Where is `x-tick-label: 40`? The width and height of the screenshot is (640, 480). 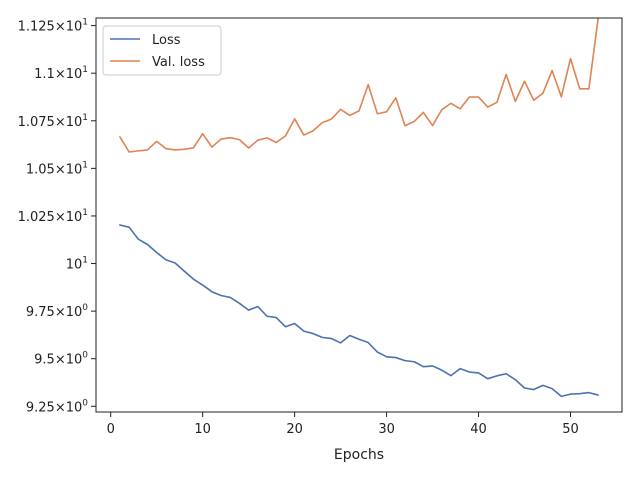
x-tick-label: 40 is located at coordinates (478, 429).